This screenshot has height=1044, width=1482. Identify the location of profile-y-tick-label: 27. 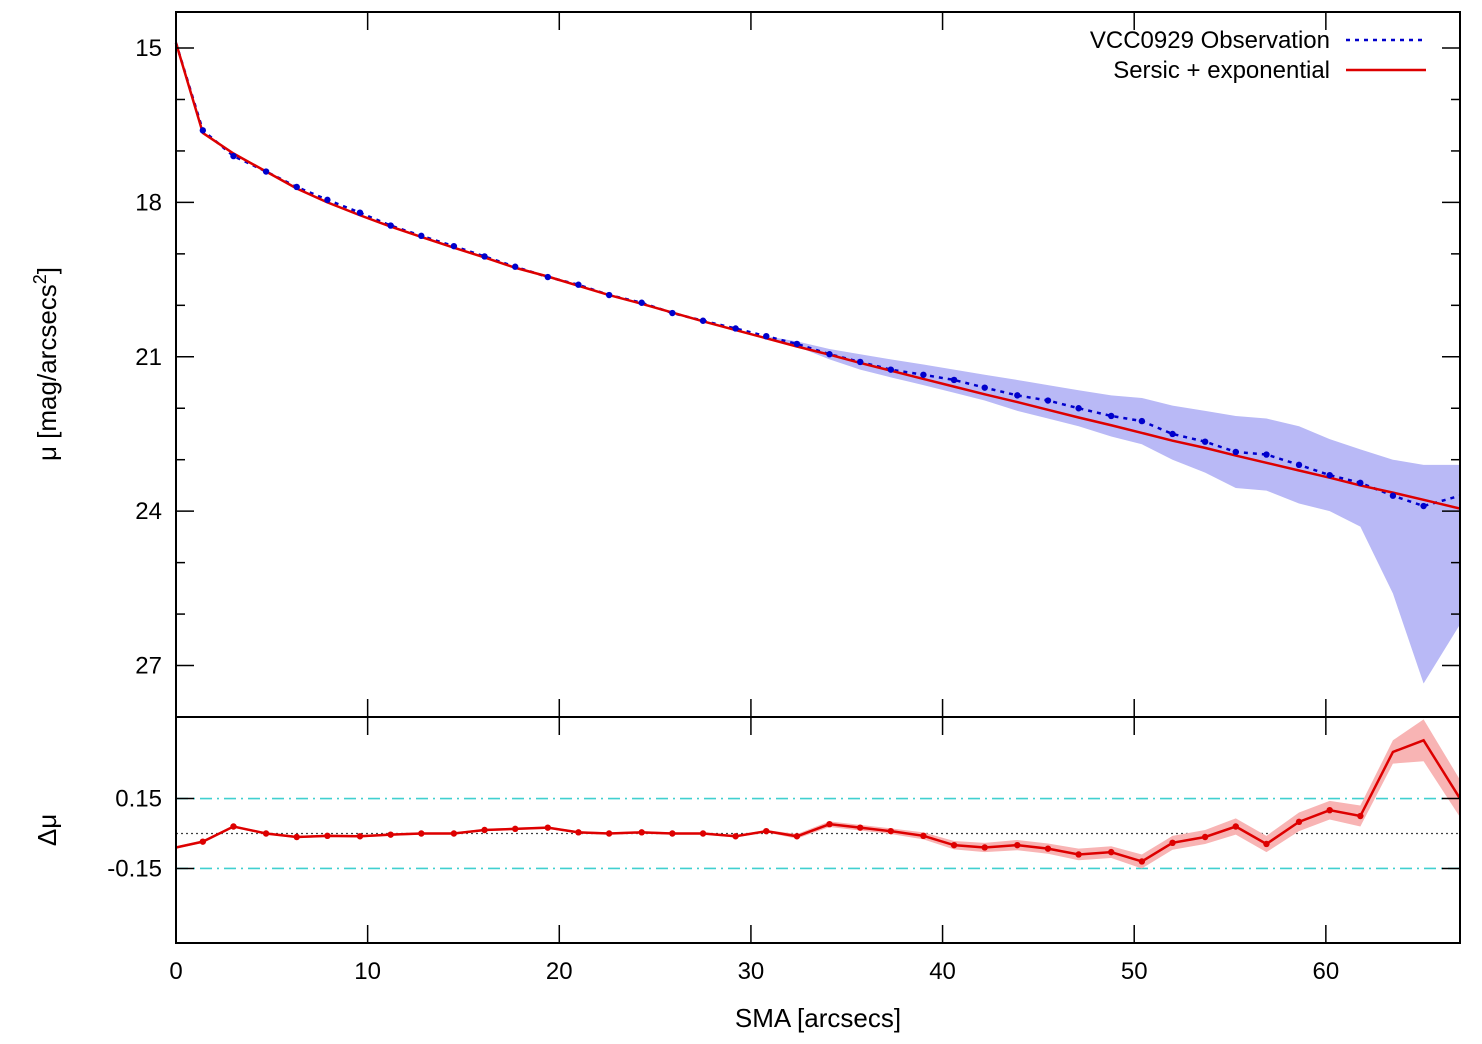
(148, 666).